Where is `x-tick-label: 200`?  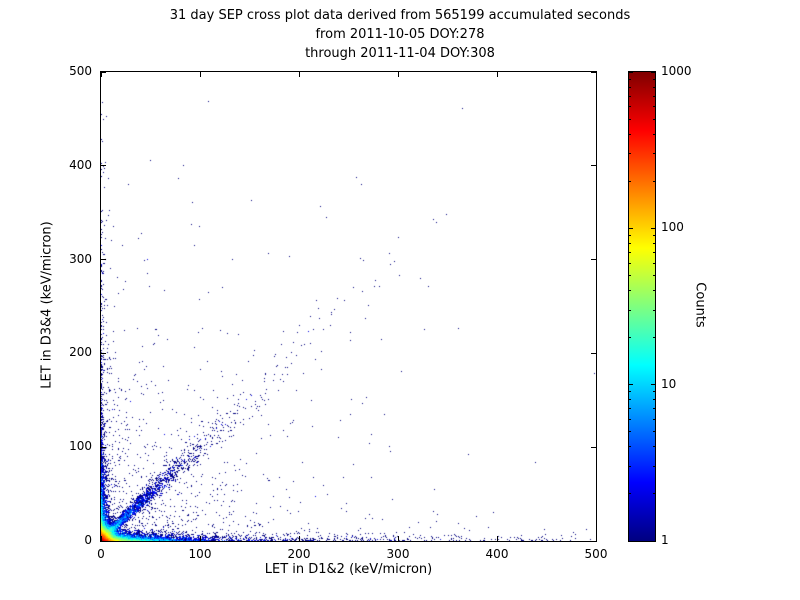
x-tick-label: 200 is located at coordinates (299, 554).